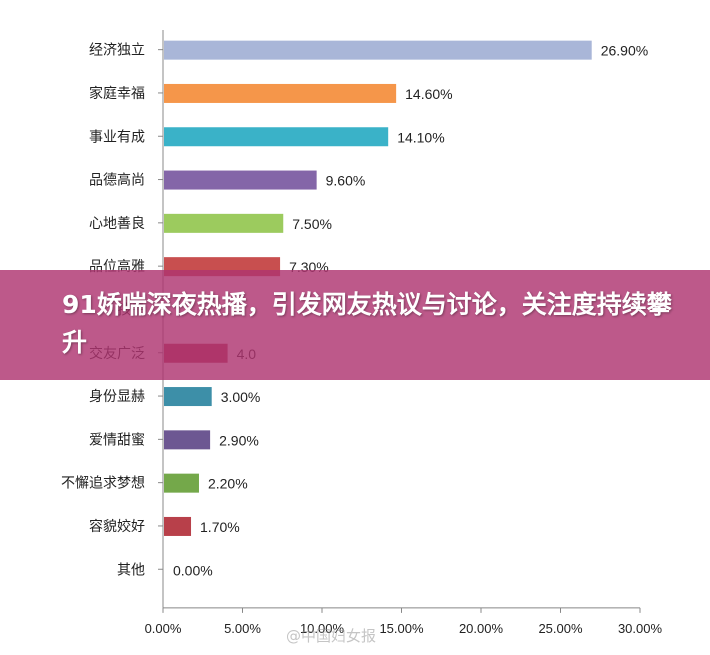 Image resolution: width=710 pixels, height=655 pixels. I want to click on x-tick-label: 20.00%, so click(481, 628).